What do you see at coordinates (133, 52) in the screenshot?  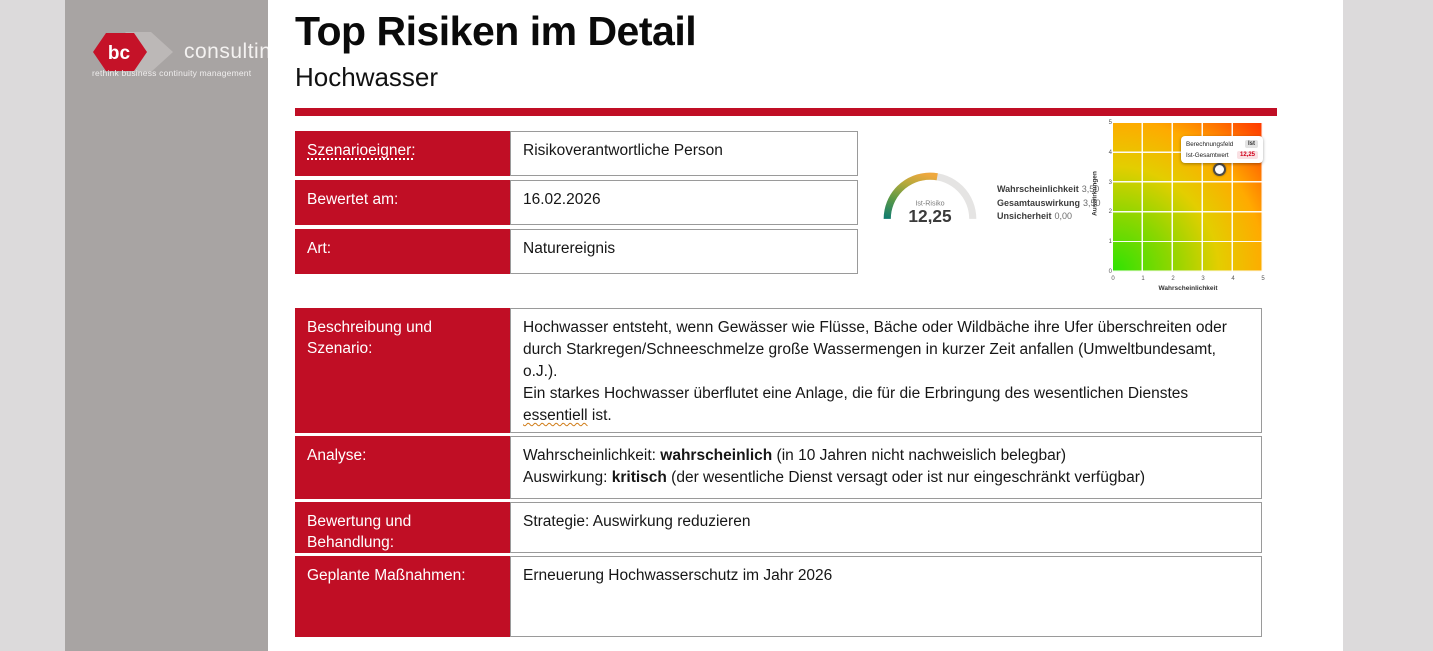 I see `logo-mark-icon: bc` at bounding box center [133, 52].